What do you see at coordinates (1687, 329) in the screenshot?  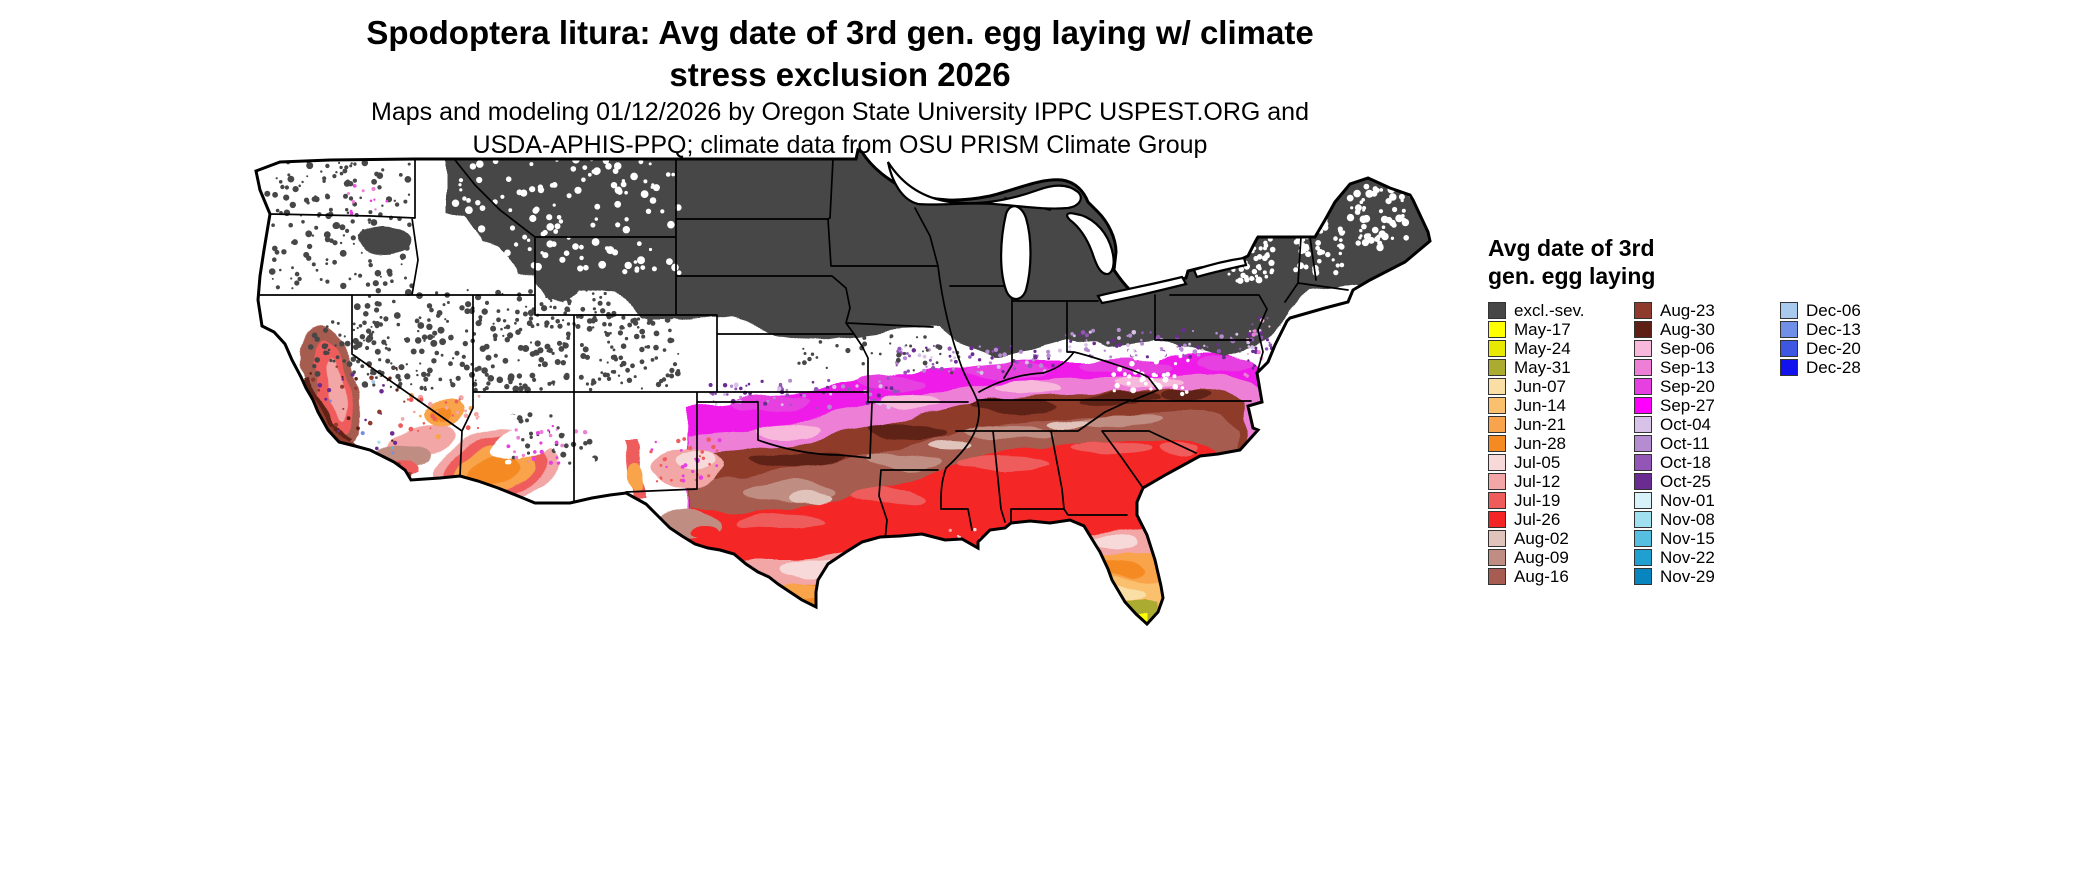 I see `legend-label: Aug-30` at bounding box center [1687, 329].